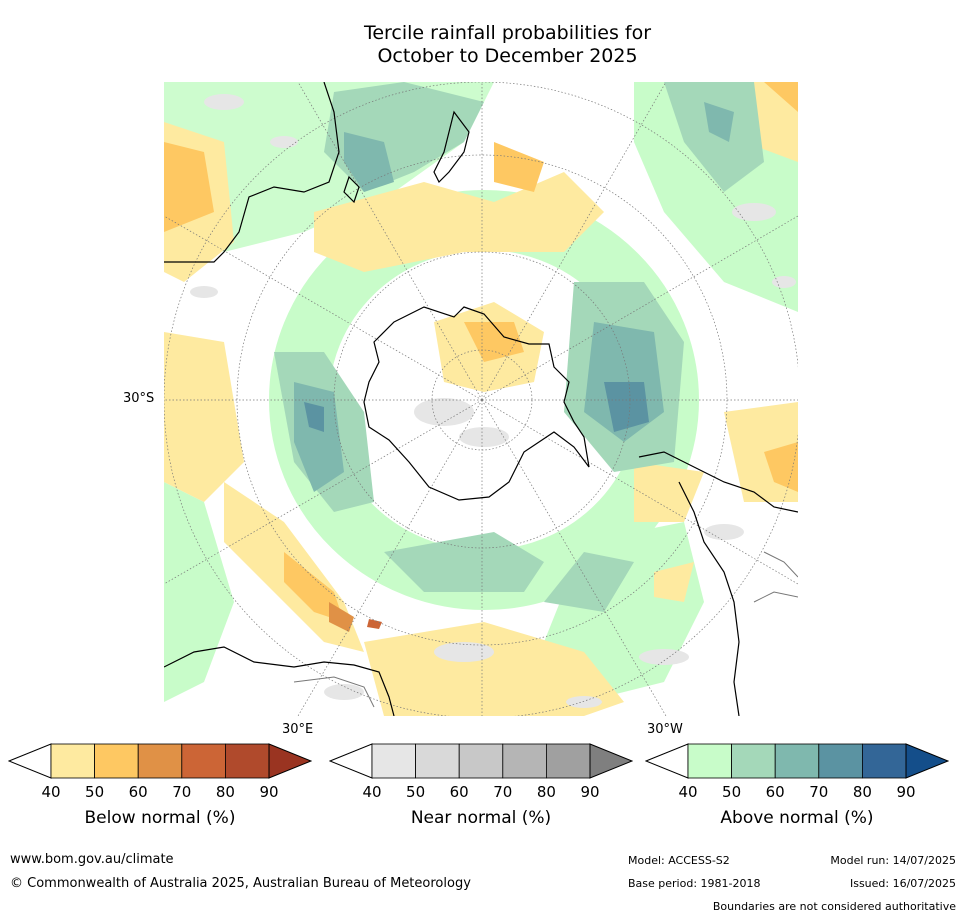 Image resolution: width=965 pixels, height=919 pixels. What do you see at coordinates (507, 33) in the screenshot?
I see `title-line-1: Tercile rainfall probabilities for` at bounding box center [507, 33].